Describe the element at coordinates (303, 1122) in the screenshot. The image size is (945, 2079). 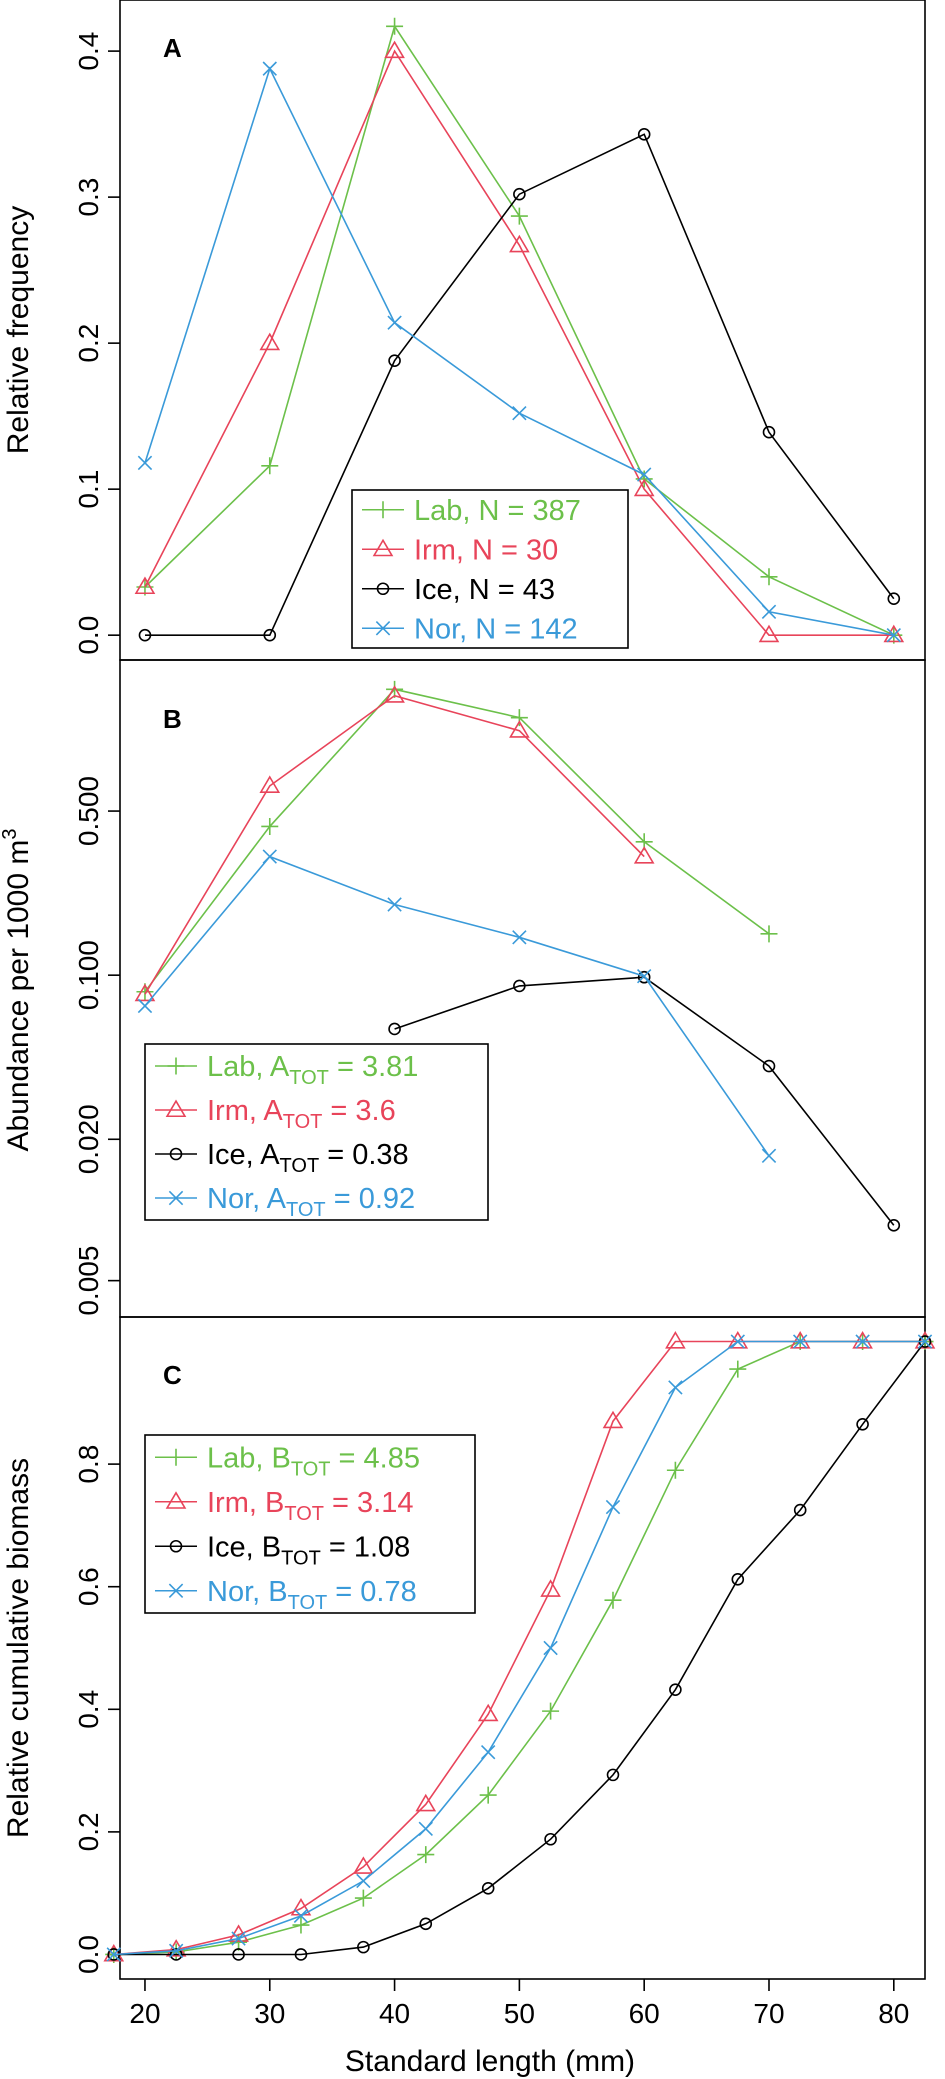
I see `panel-b-legend-irm-subscript: TOT` at that location.